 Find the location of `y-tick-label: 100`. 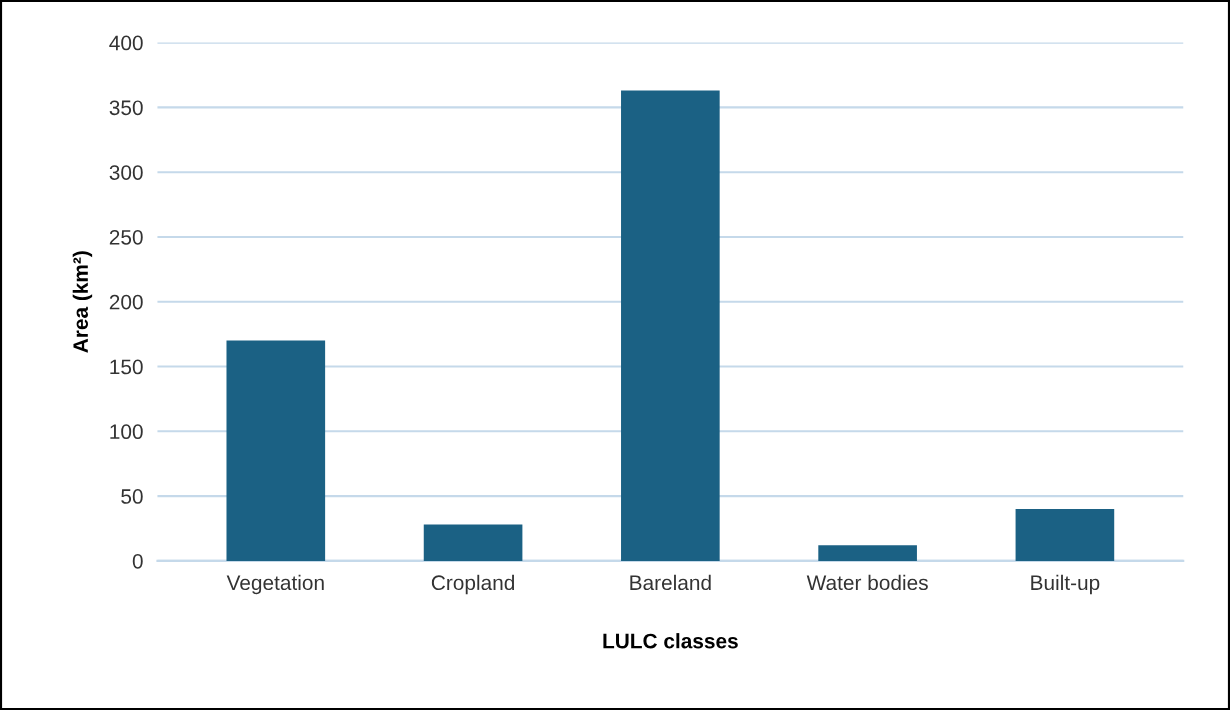

y-tick-label: 100 is located at coordinates (126, 432).